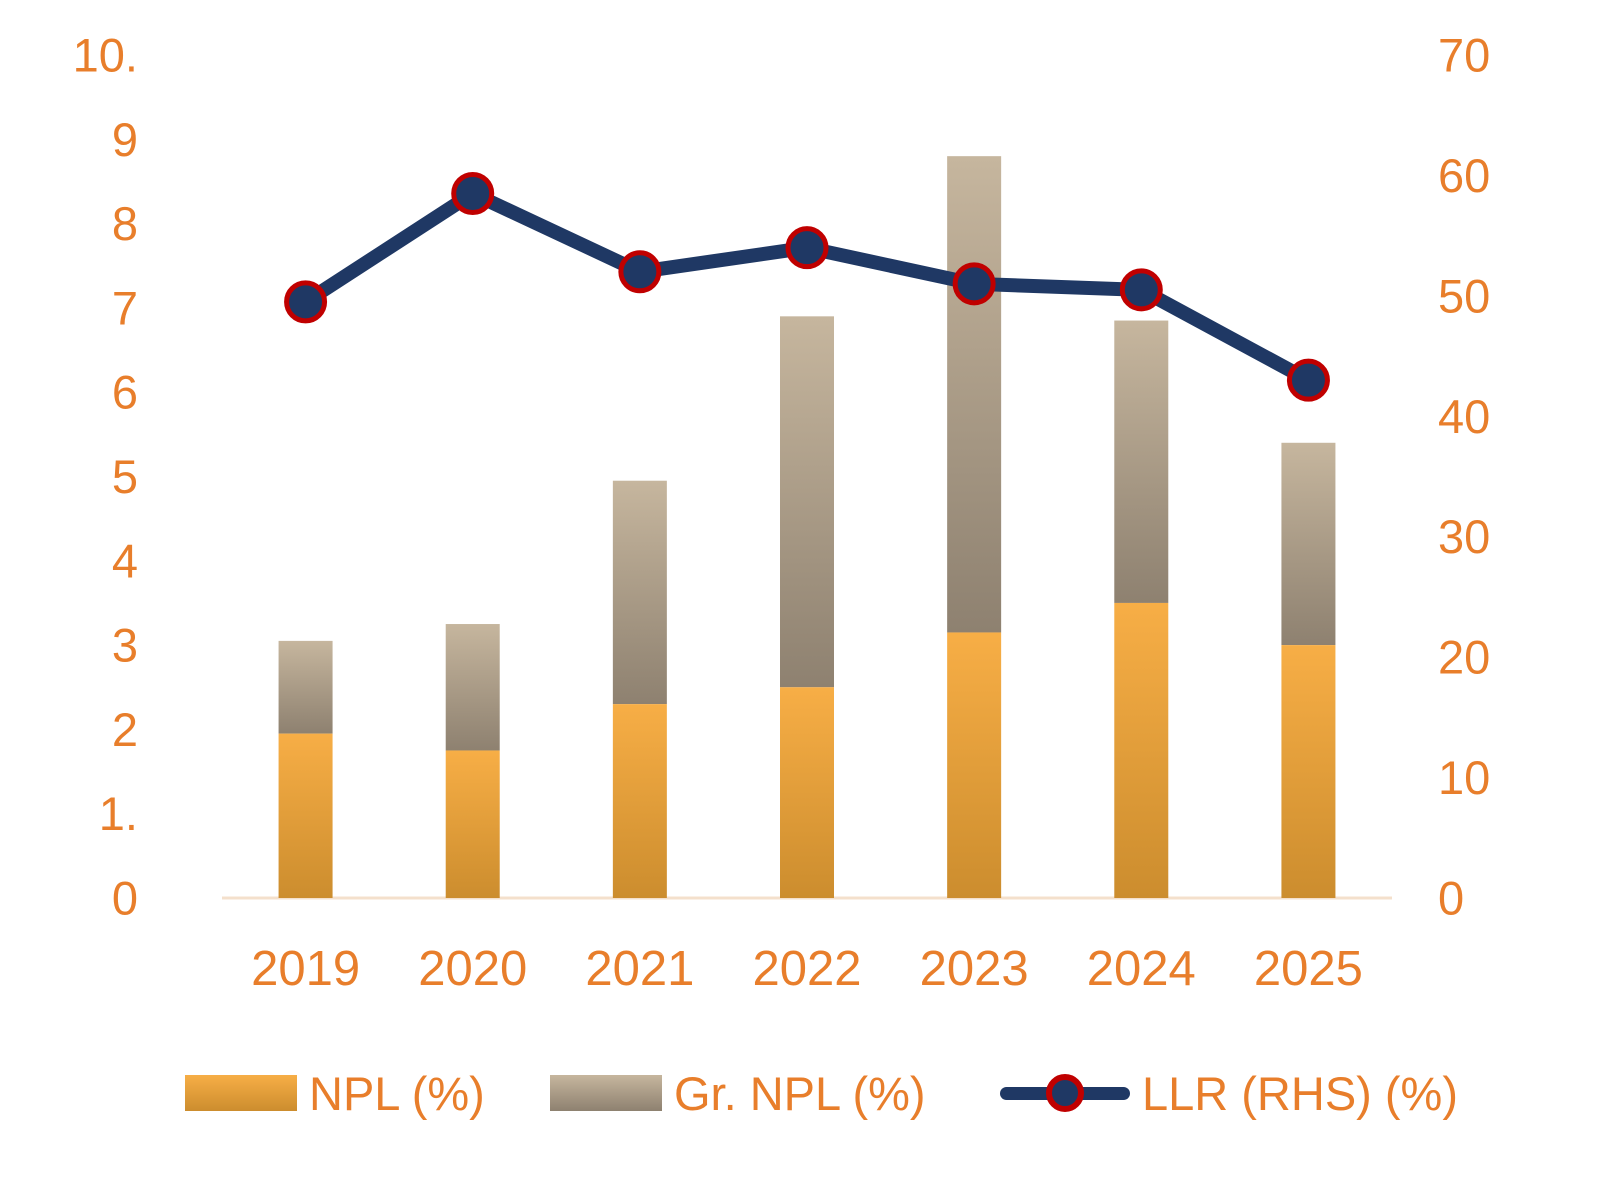 Image resolution: width=1600 pixels, height=1198 pixels. What do you see at coordinates (1464, 55) in the screenshot?
I see `right-axis-tick: 70` at bounding box center [1464, 55].